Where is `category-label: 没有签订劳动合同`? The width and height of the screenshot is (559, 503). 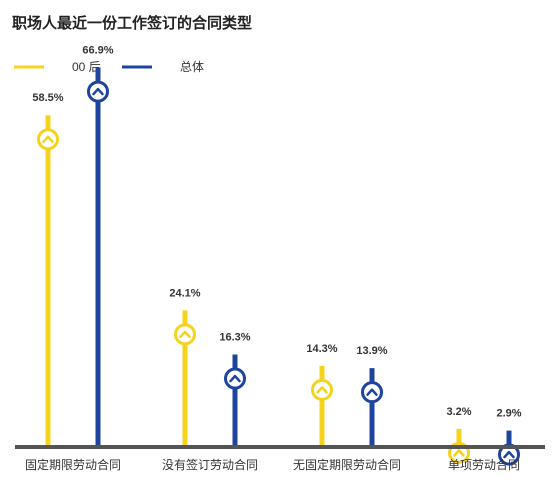
category-label: 没有签订劳动合同 is located at coordinates (210, 464).